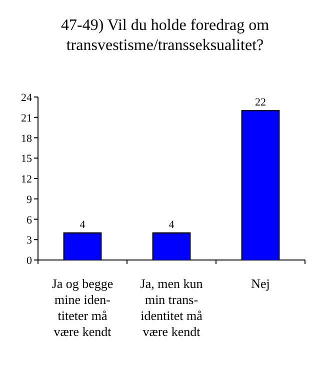 Image resolution: width=320 pixels, height=374 pixels. What do you see at coordinates (260, 283) in the screenshot?
I see `x-tick-label: Nej` at bounding box center [260, 283].